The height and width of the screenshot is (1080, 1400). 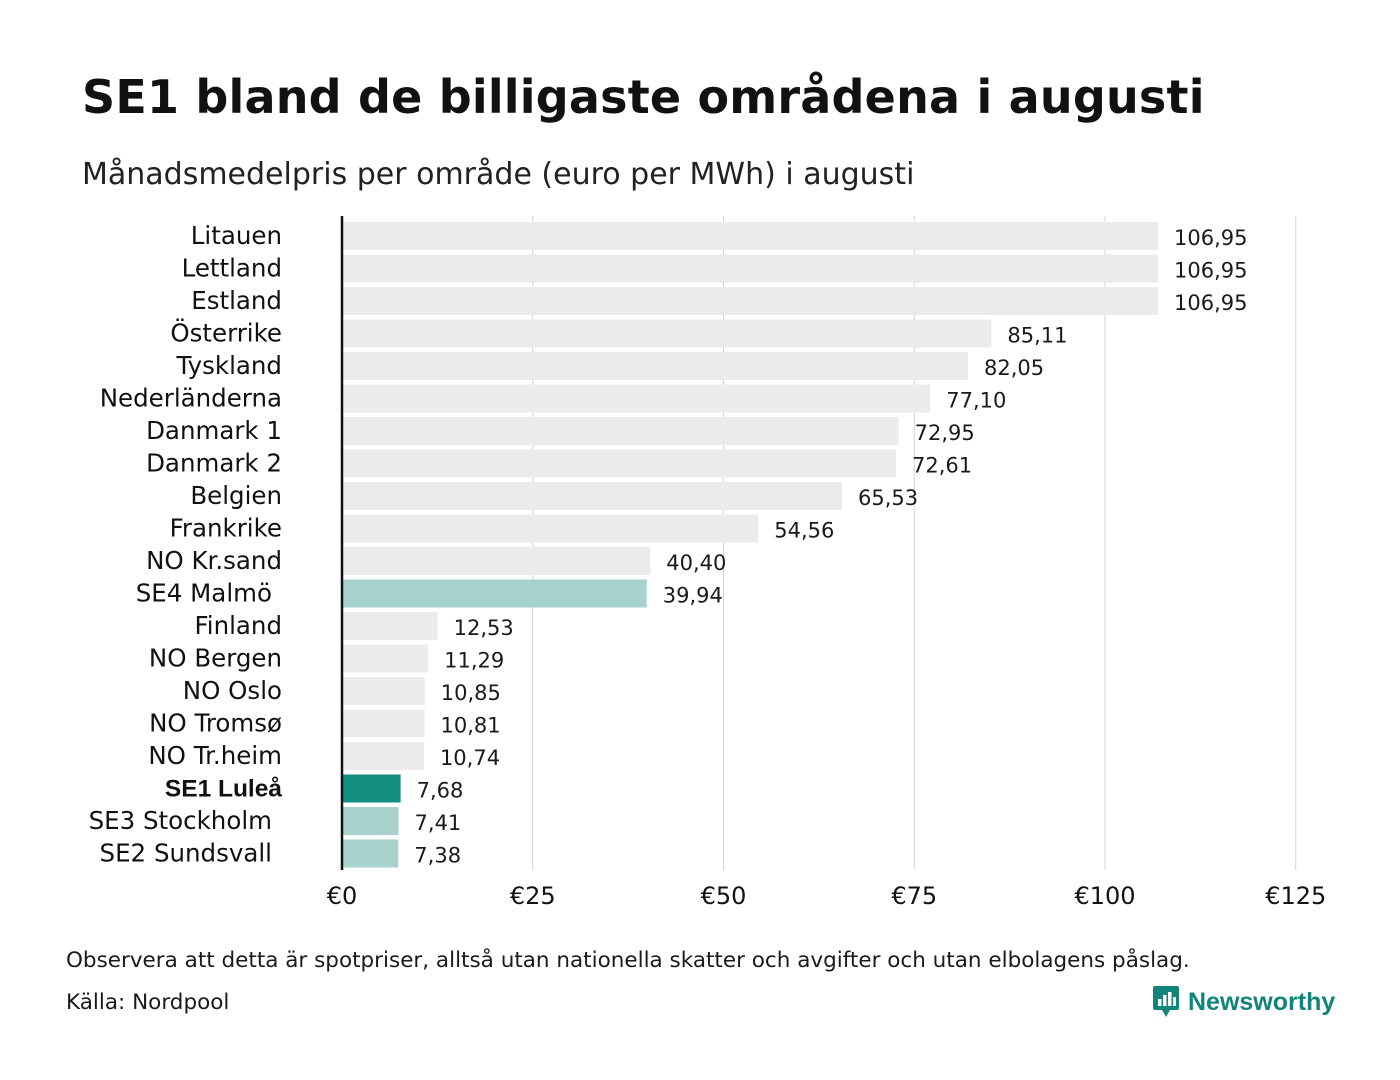 I want to click on category-label: Lettland, so click(x=232, y=268).